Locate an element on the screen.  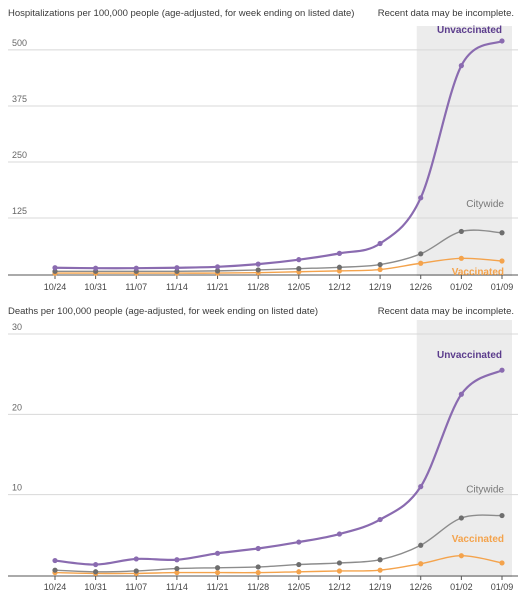
y-tick-label: 30 is located at coordinates (17, 327).